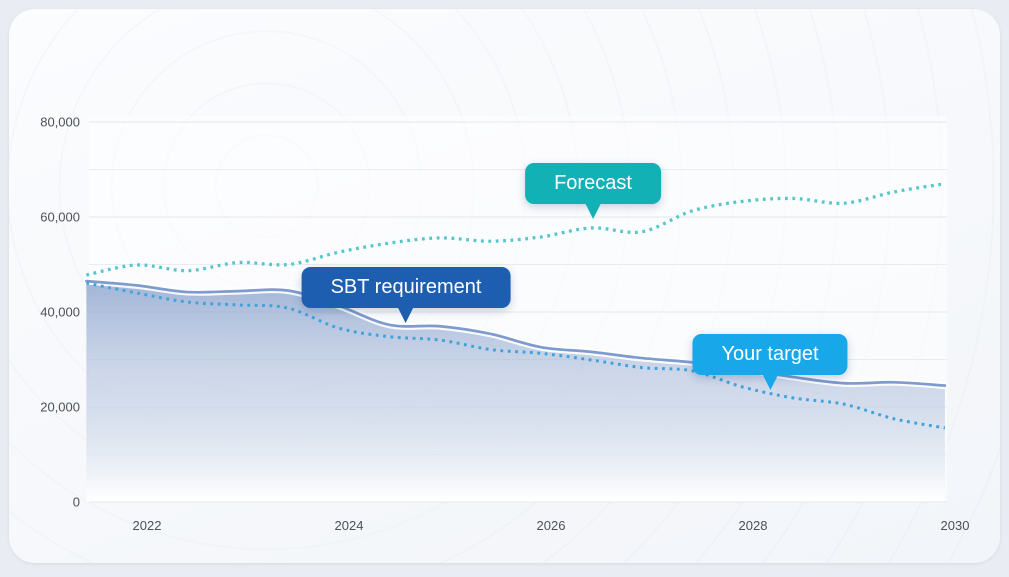  I want to click on forecast-line, so click(516, 229).